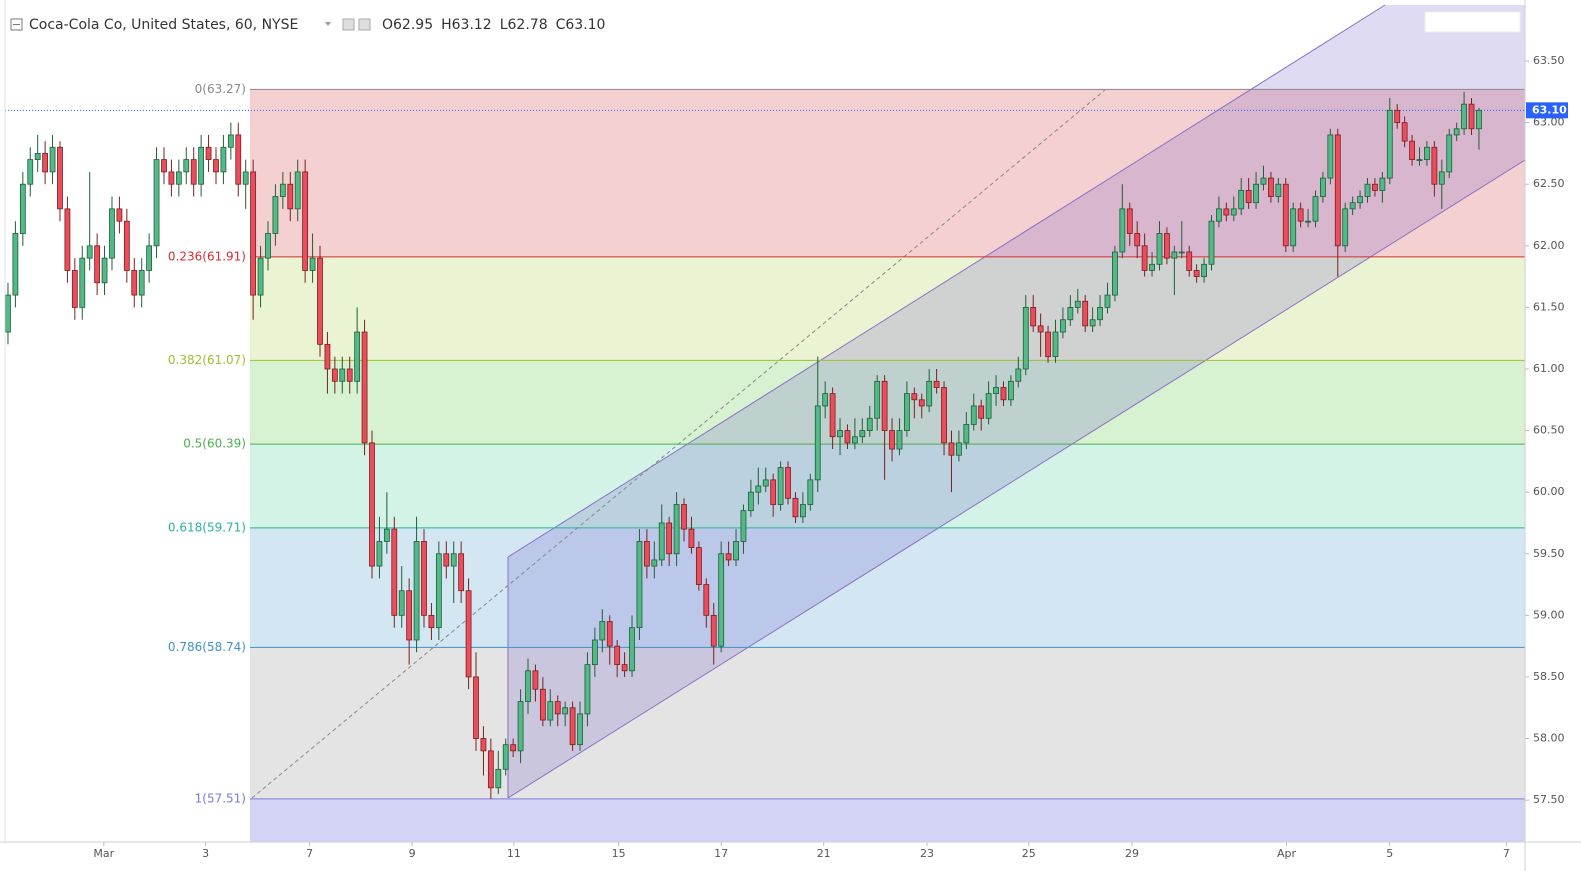 The image size is (1581, 871). I want to click on dropdown-arrow, so click(328, 24).